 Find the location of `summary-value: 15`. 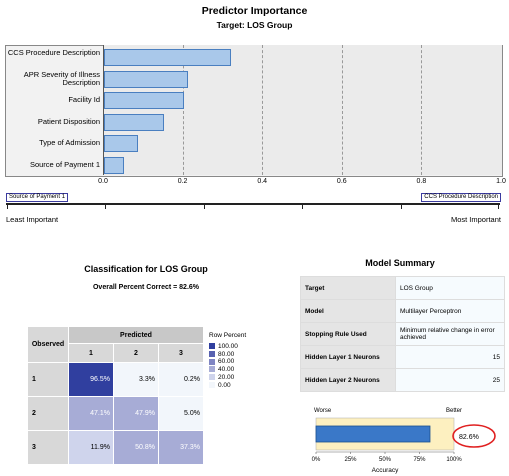

summary-value: 15 is located at coordinates (450, 357).